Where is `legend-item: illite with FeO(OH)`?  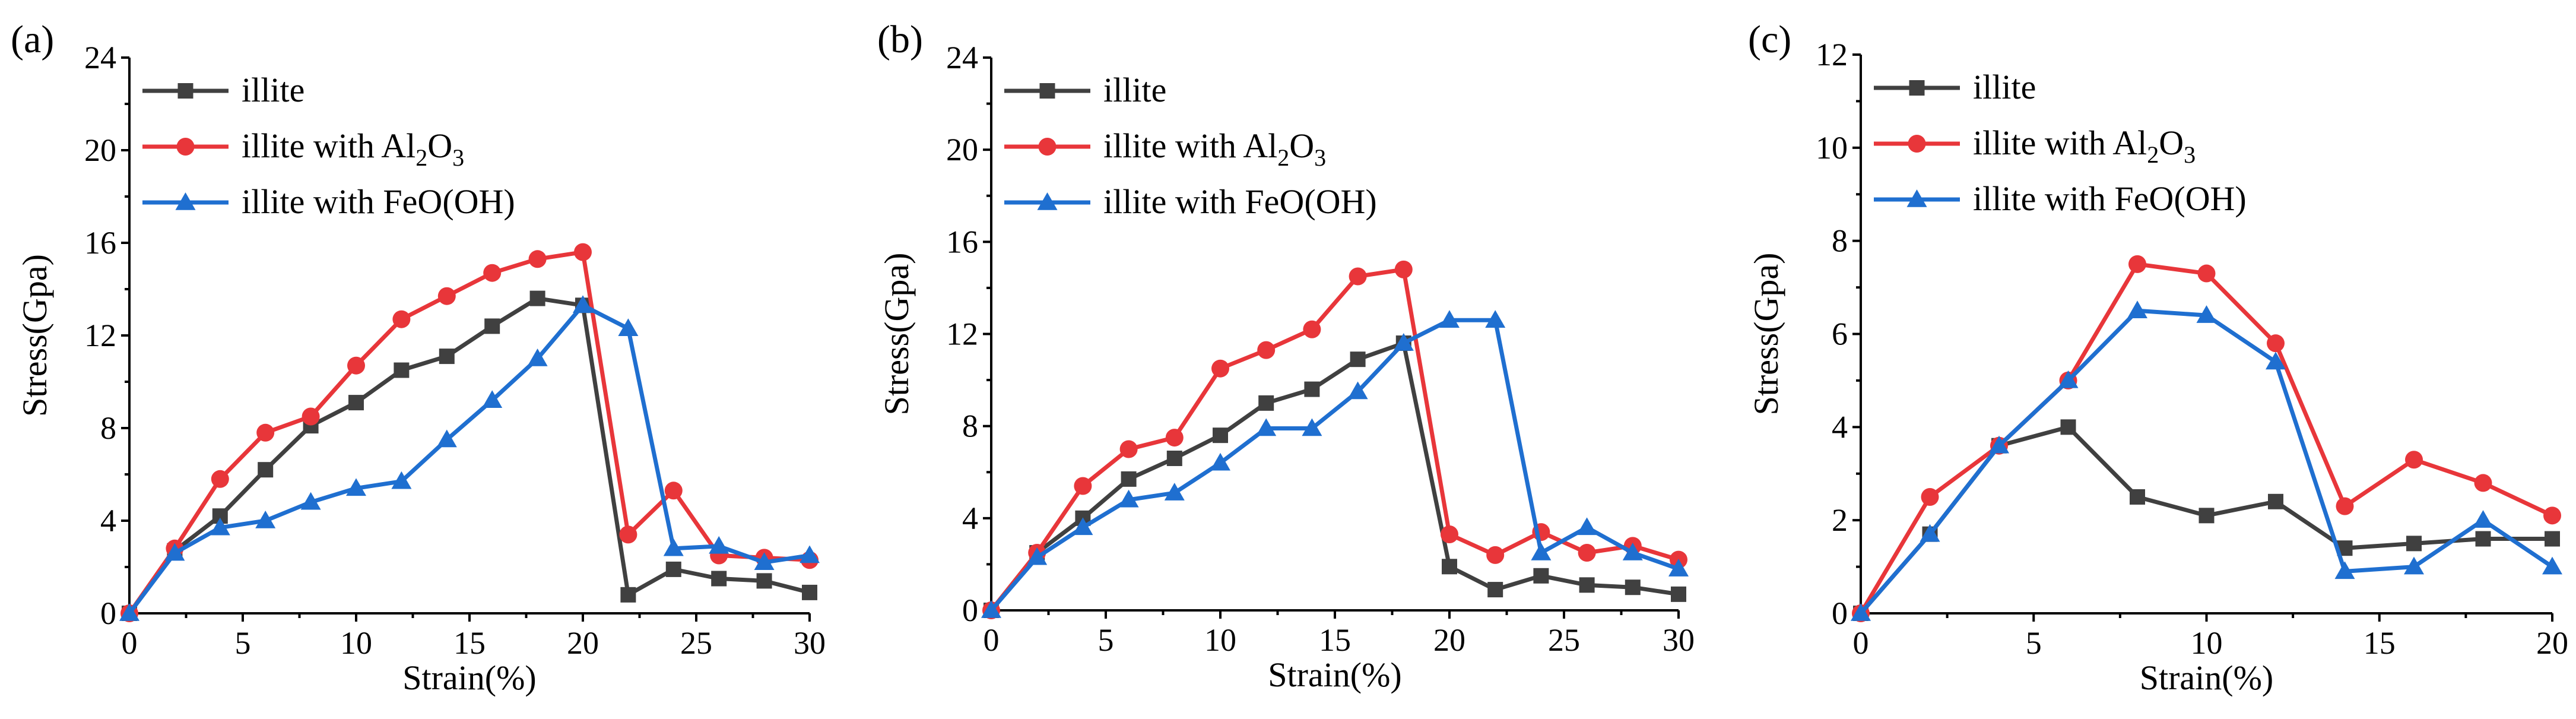
legend-item: illite with FeO(OH) is located at coordinates (2060, 199).